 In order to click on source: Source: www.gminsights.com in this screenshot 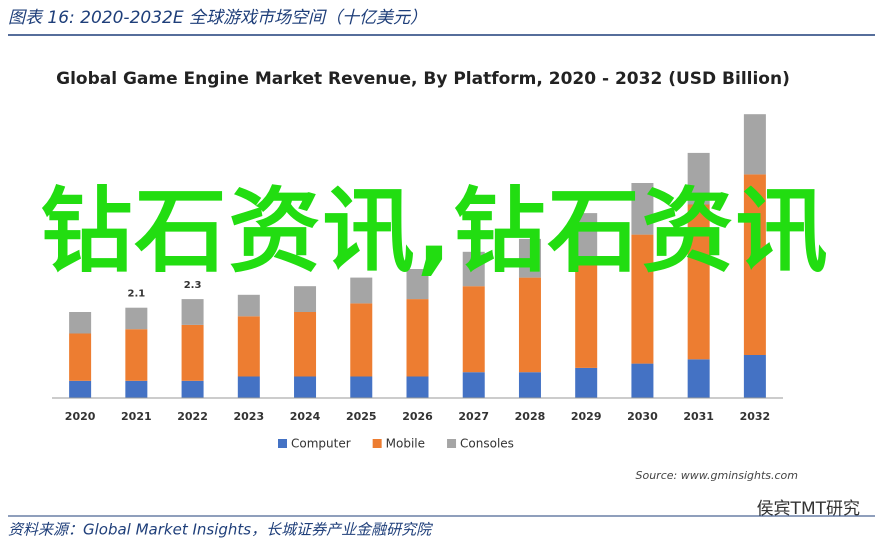, I will do `click(716, 475)`.